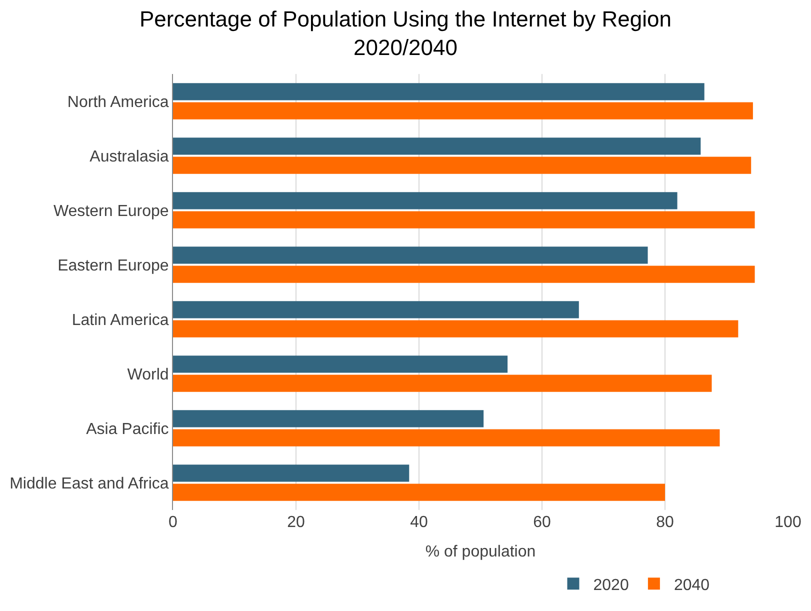 The width and height of the screenshot is (811, 611). What do you see at coordinates (113, 265) in the screenshot?
I see `y-tick-label: Eastern Europe` at bounding box center [113, 265].